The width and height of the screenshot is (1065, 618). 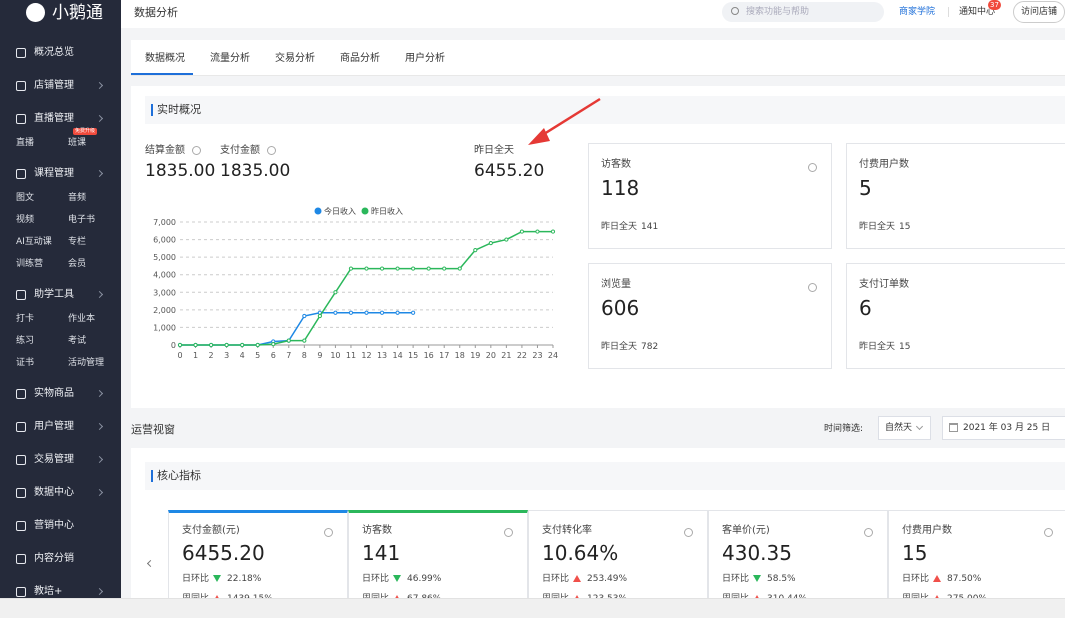 What do you see at coordinates (884, 164) in the screenshot?
I see `card-label: 付费用户数` at bounding box center [884, 164].